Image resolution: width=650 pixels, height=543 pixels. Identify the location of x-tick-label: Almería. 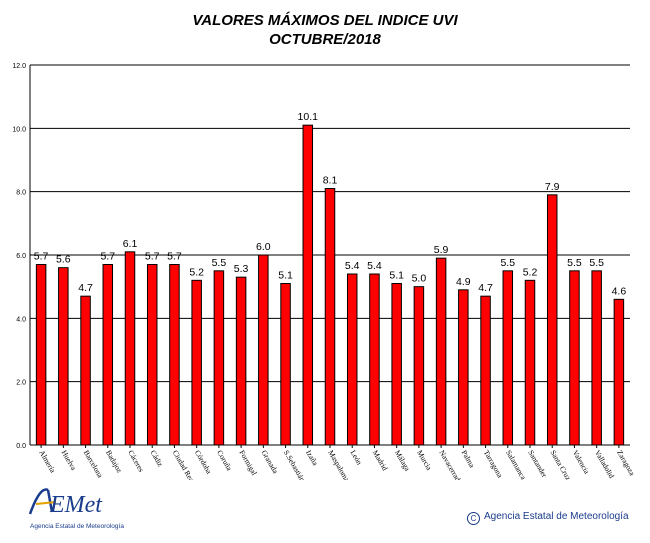
(47, 462).